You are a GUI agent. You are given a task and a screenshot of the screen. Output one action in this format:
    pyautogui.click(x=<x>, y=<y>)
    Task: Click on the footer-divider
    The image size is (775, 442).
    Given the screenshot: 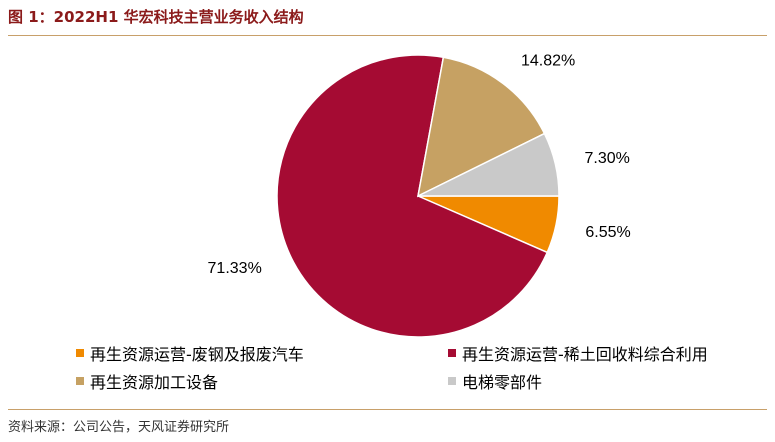 What is the action you would take?
    pyautogui.click(x=387, y=409)
    